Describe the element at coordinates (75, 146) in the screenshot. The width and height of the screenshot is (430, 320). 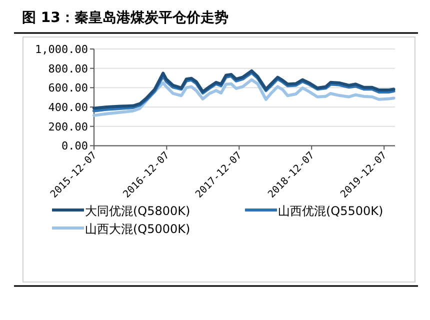
I see `y-tick-label: 0.00` at that location.